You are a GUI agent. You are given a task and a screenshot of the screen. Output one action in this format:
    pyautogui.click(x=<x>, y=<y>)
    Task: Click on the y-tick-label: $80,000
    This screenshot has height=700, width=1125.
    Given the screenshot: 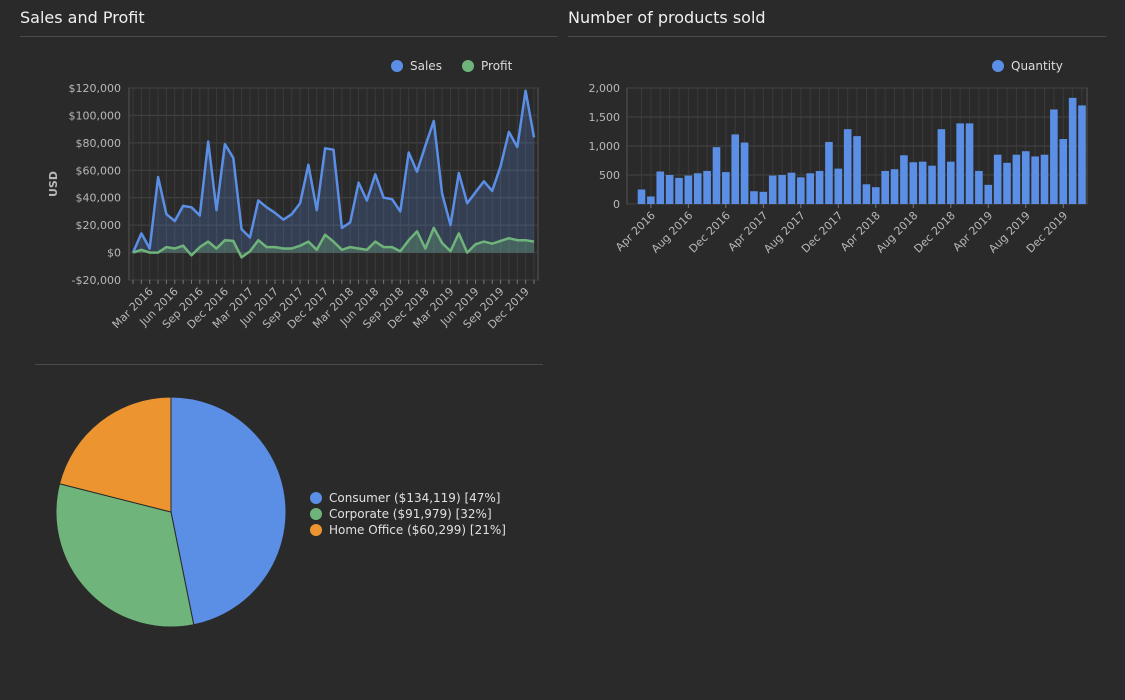 What is the action you would take?
    pyautogui.click(x=99, y=143)
    